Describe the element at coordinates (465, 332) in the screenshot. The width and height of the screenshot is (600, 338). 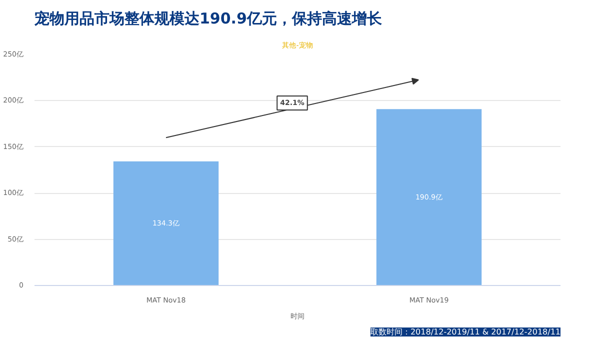
I see `text: 取数时间：2018/12-2019/11 & 2017/12-2018/11` at that location.